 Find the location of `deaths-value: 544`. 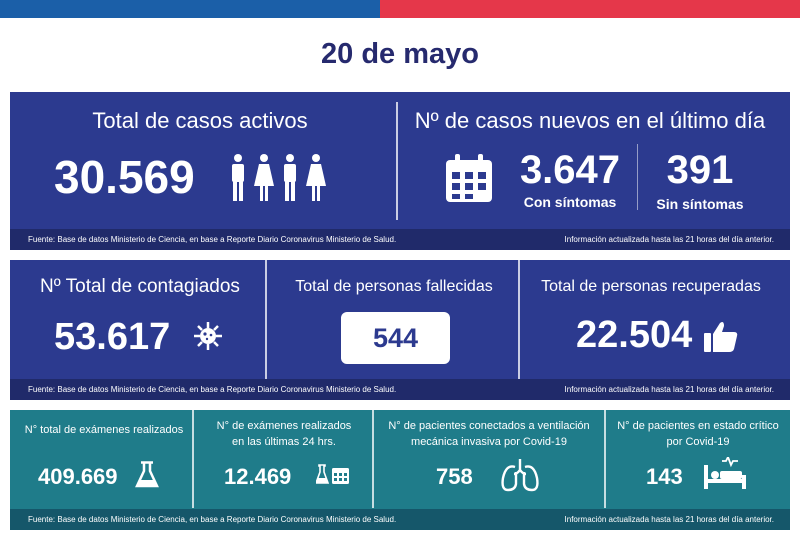

deaths-value: 544 is located at coordinates (395, 338).